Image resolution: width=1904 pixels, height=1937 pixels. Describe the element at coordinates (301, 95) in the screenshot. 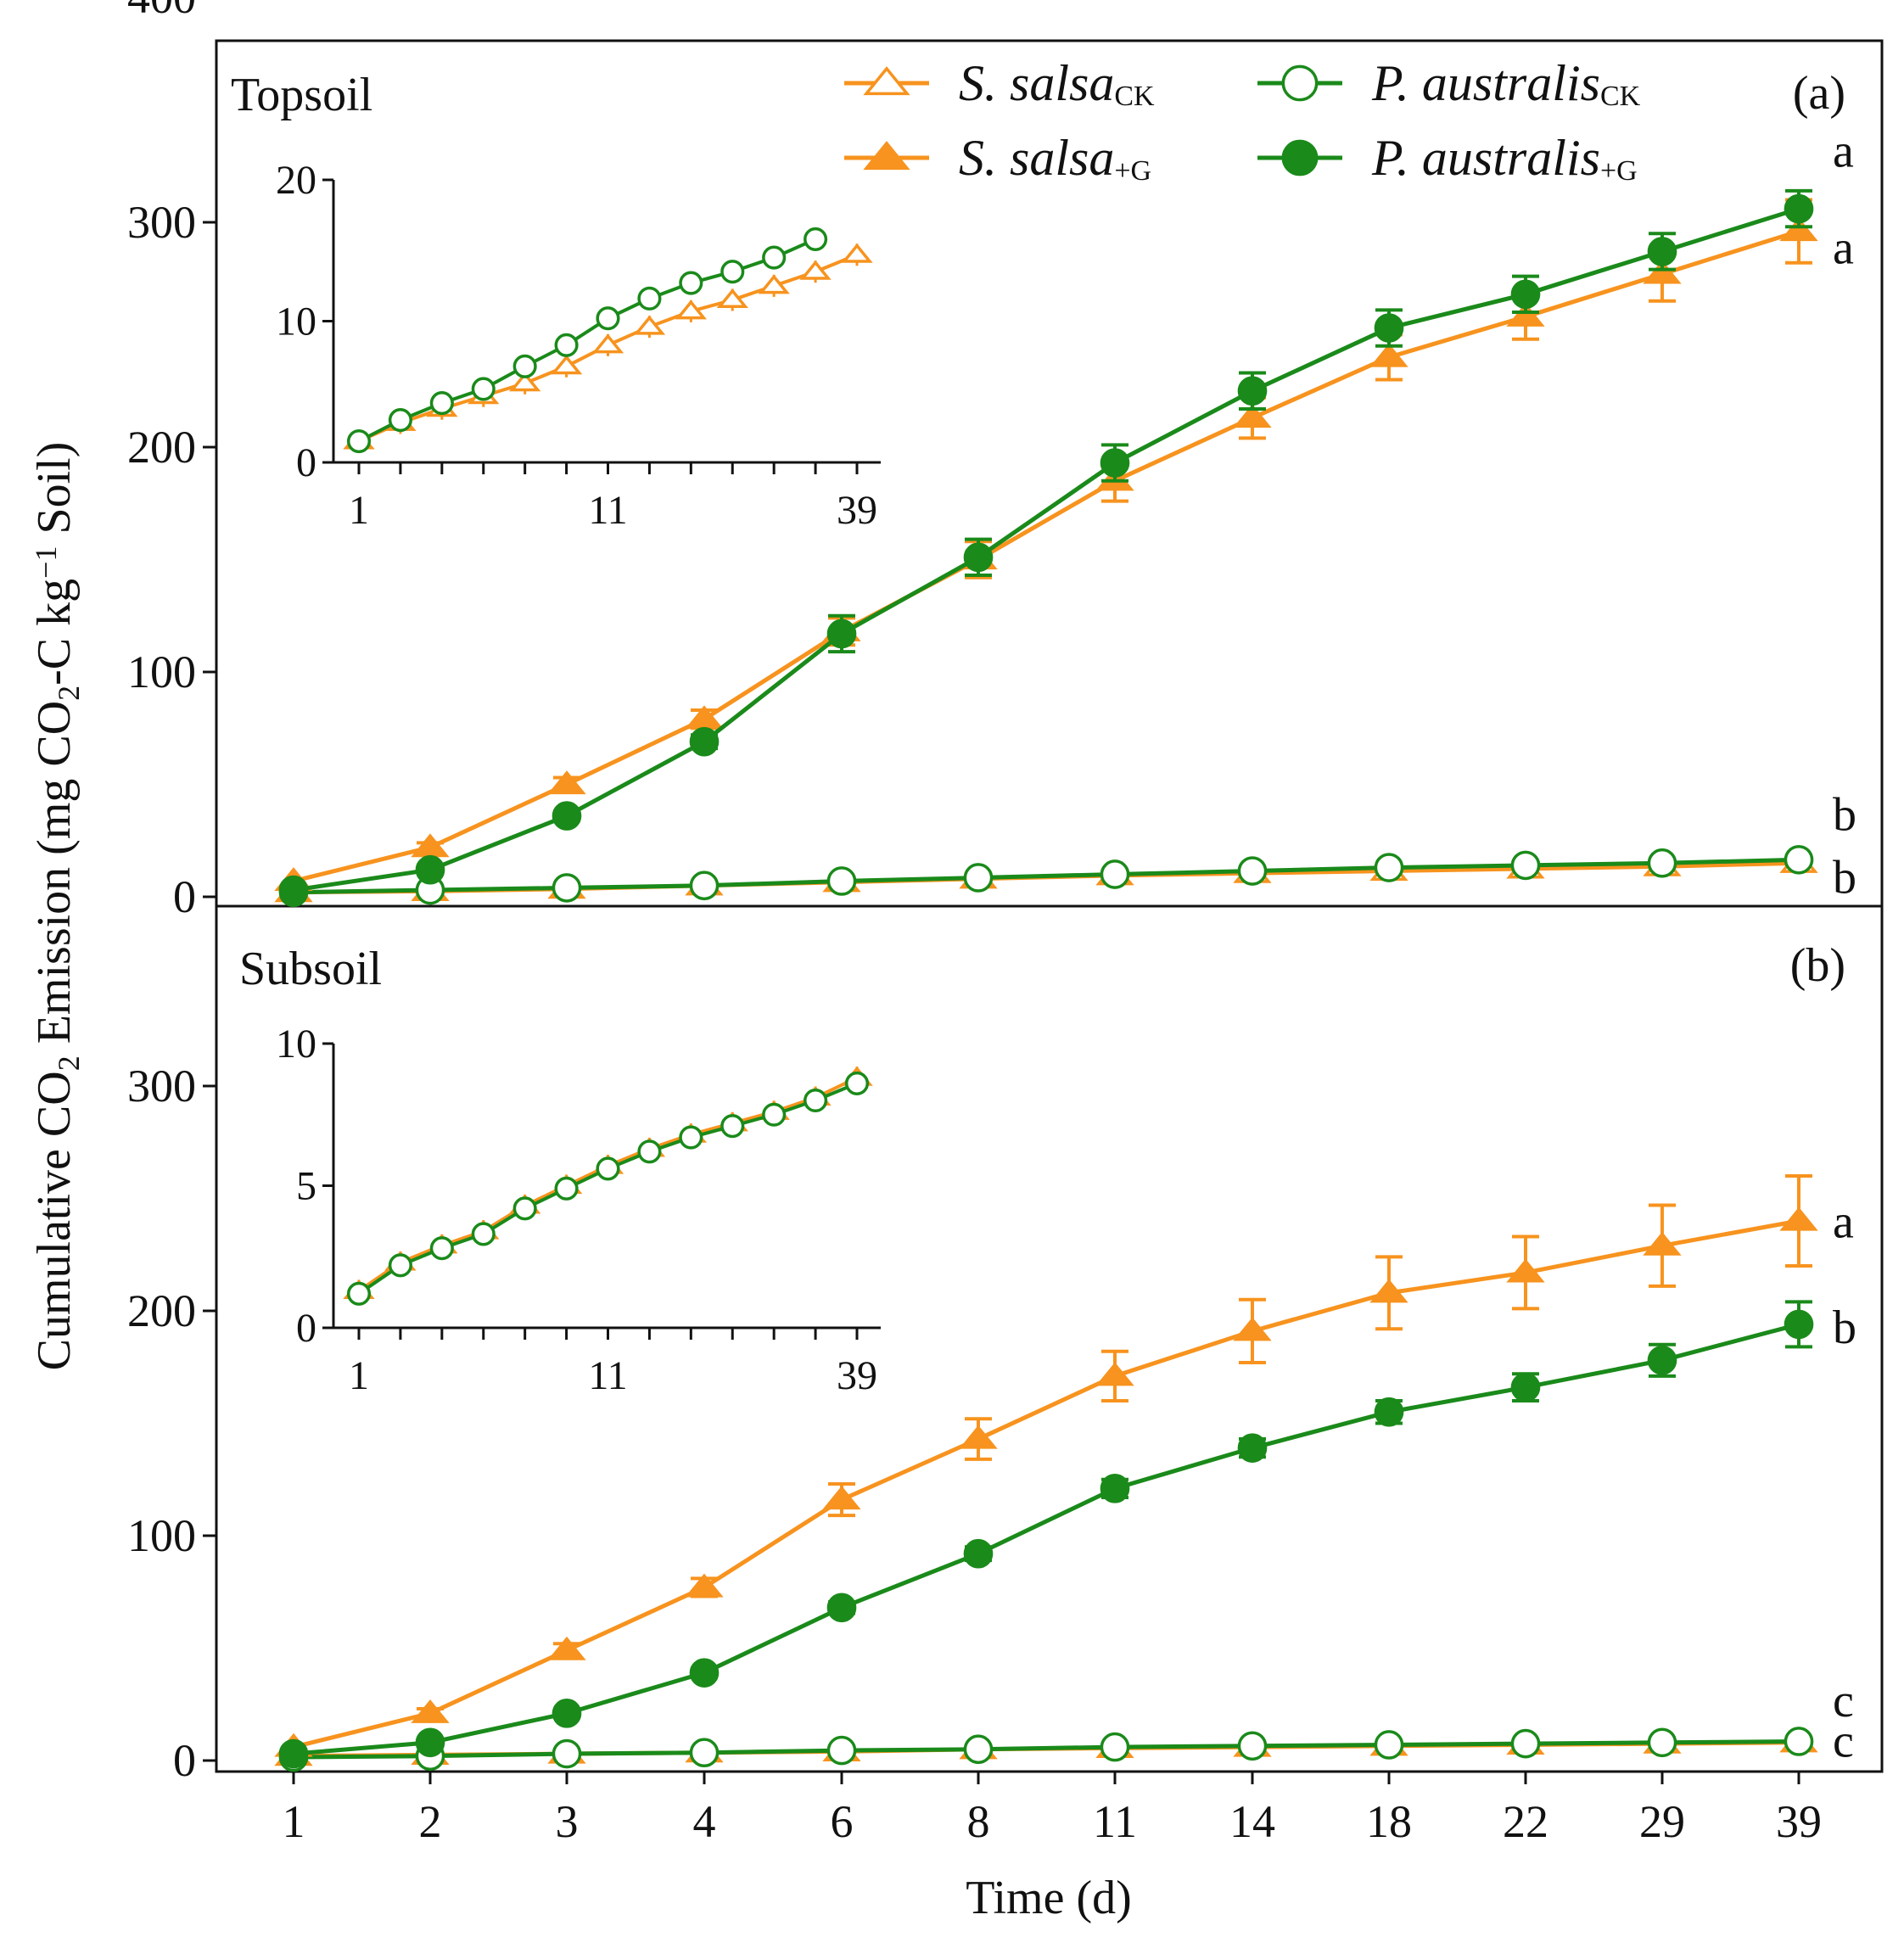

I see `panel-title: Topsoil` at that location.